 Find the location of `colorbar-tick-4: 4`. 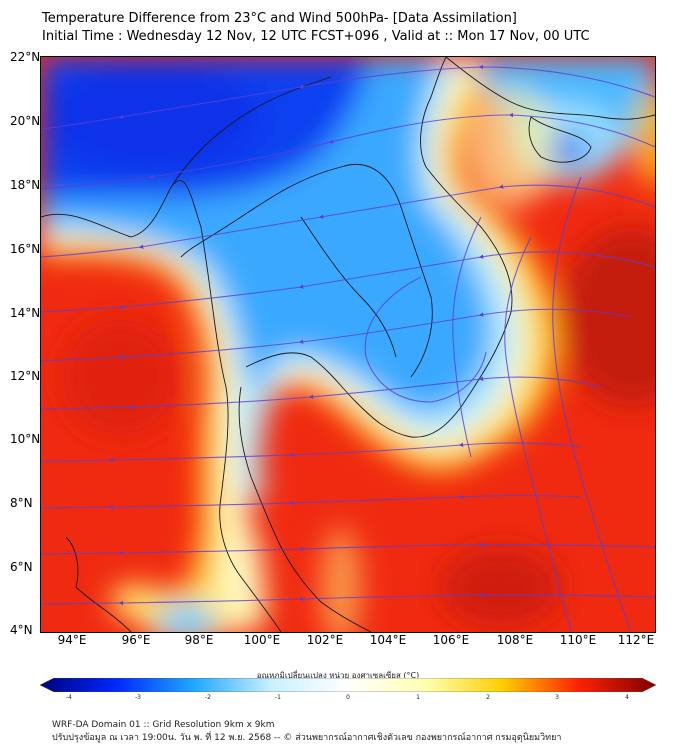

colorbar-tick-4: 4 is located at coordinates (627, 697).